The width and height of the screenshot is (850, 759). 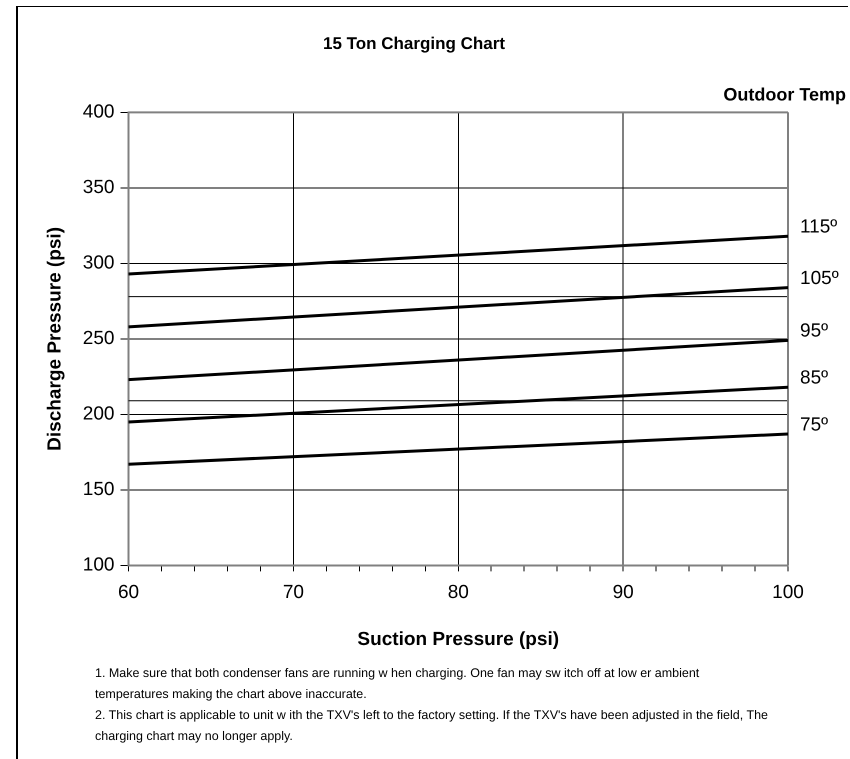 I want to click on chart-title: 15 Ton Charging Chart, so click(x=414, y=43).